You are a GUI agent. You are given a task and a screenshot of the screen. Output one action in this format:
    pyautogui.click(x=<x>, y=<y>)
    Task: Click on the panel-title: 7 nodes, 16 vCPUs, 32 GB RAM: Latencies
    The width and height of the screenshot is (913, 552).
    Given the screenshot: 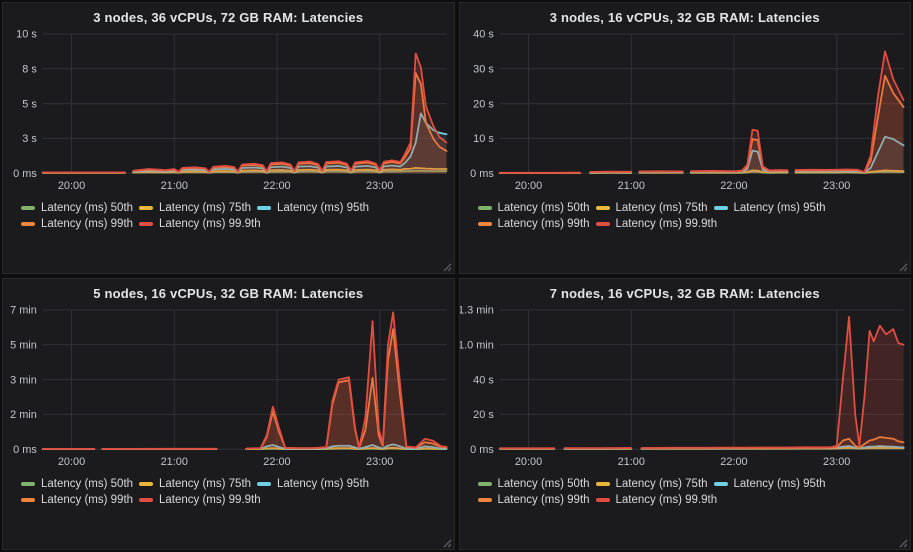 What is the action you would take?
    pyautogui.click(x=684, y=293)
    